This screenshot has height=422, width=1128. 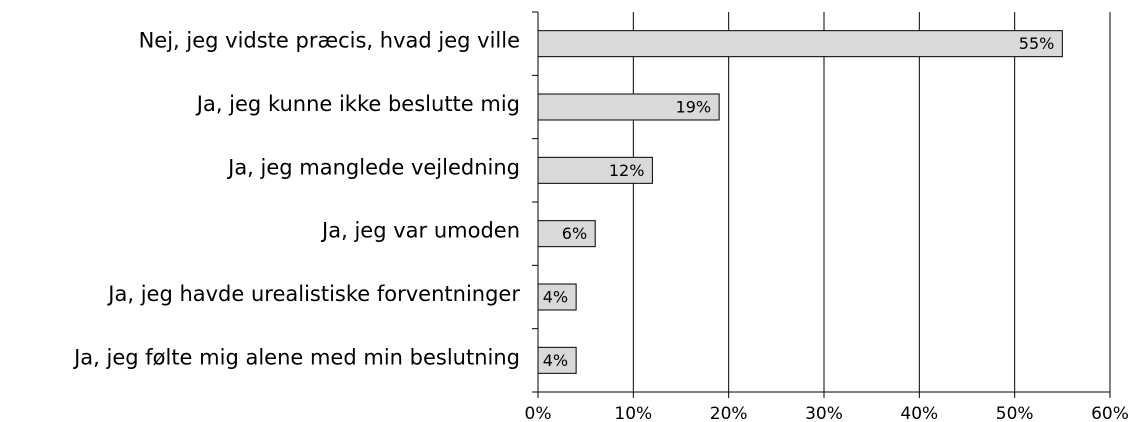 What do you see at coordinates (1109, 413) in the screenshot?
I see `x-tick-label: 60%` at bounding box center [1109, 413].